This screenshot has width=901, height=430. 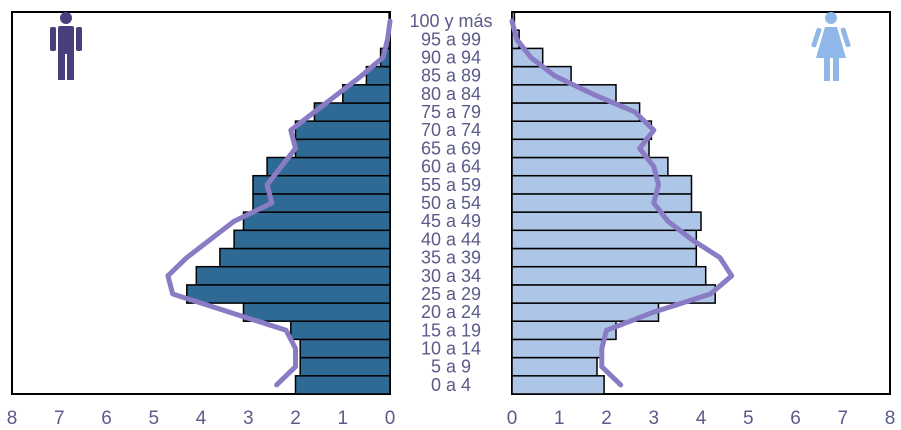 What do you see at coordinates (701, 418) in the screenshot?
I see `right-x-tick-label: 4` at bounding box center [701, 418].